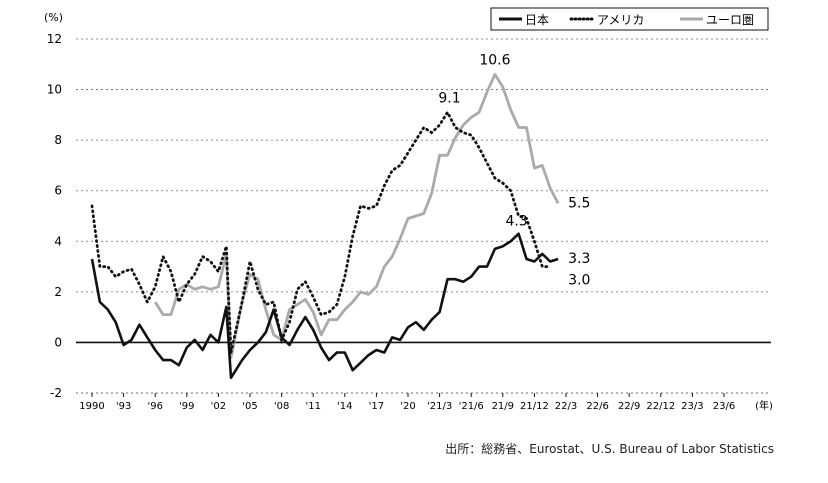 The width and height of the screenshot is (828, 483). I want to click on data-labels: 10.6 9.1 4.3 5.5 3.3 3.0, so click(514, 170).